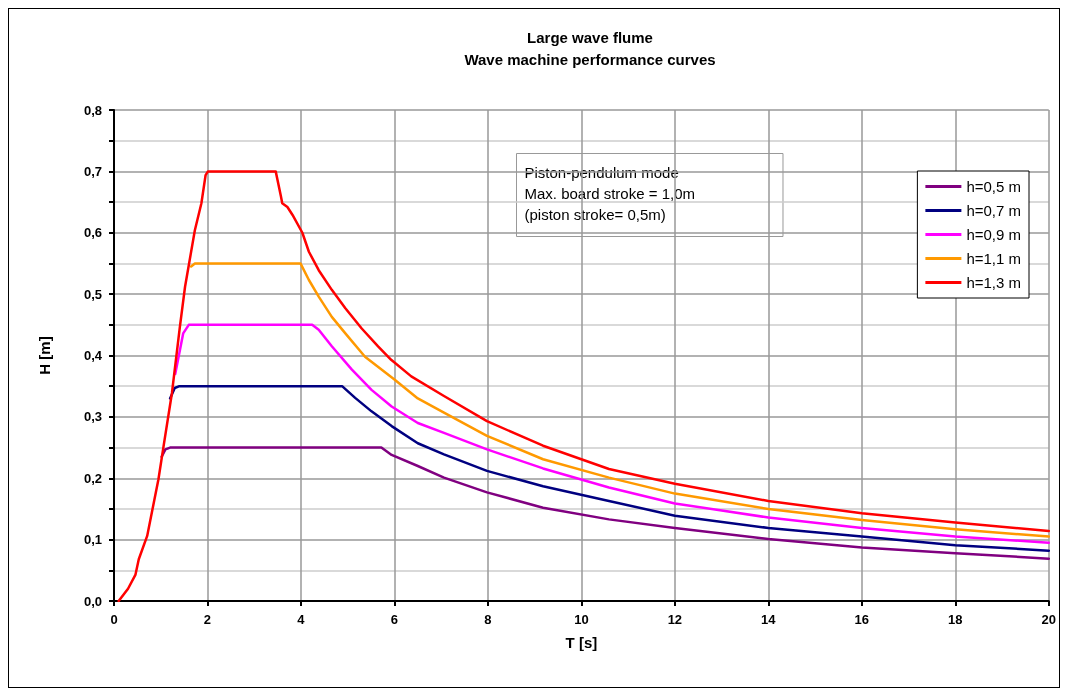 The width and height of the screenshot is (1068, 696). Describe the element at coordinates (92, 294) in the screenshot. I see `y-tick-label: 0,5` at that location.